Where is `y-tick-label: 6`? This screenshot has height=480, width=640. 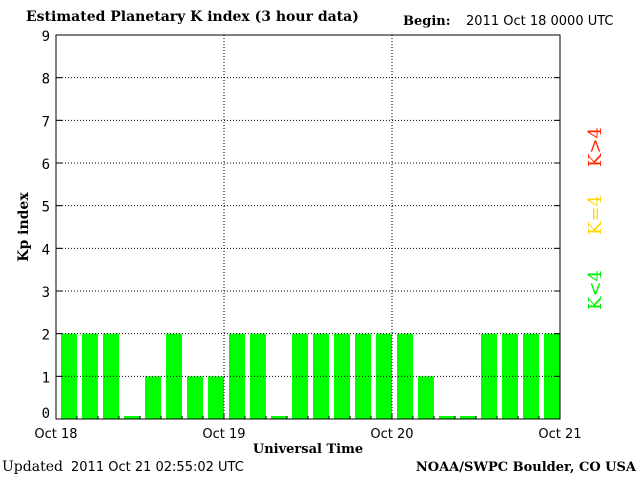 y-tick-label: 6 is located at coordinates (46, 165).